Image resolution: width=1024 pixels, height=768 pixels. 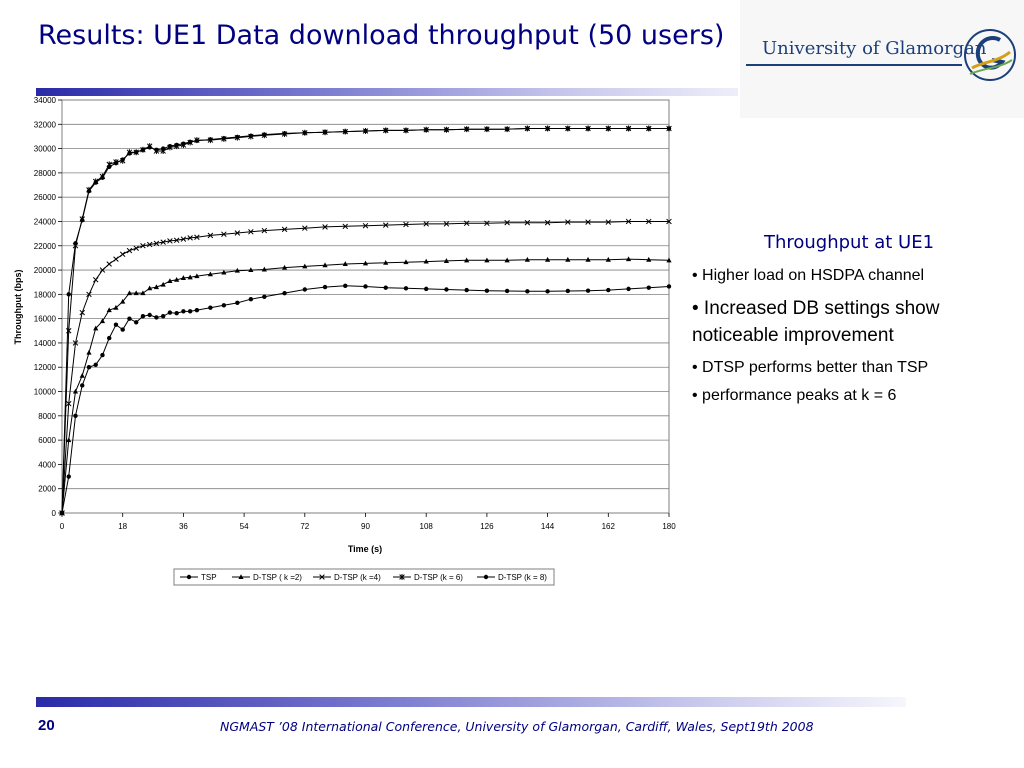 What do you see at coordinates (18, 307) in the screenshot?
I see `y-axis-label: Throughput (bps)` at bounding box center [18, 307].